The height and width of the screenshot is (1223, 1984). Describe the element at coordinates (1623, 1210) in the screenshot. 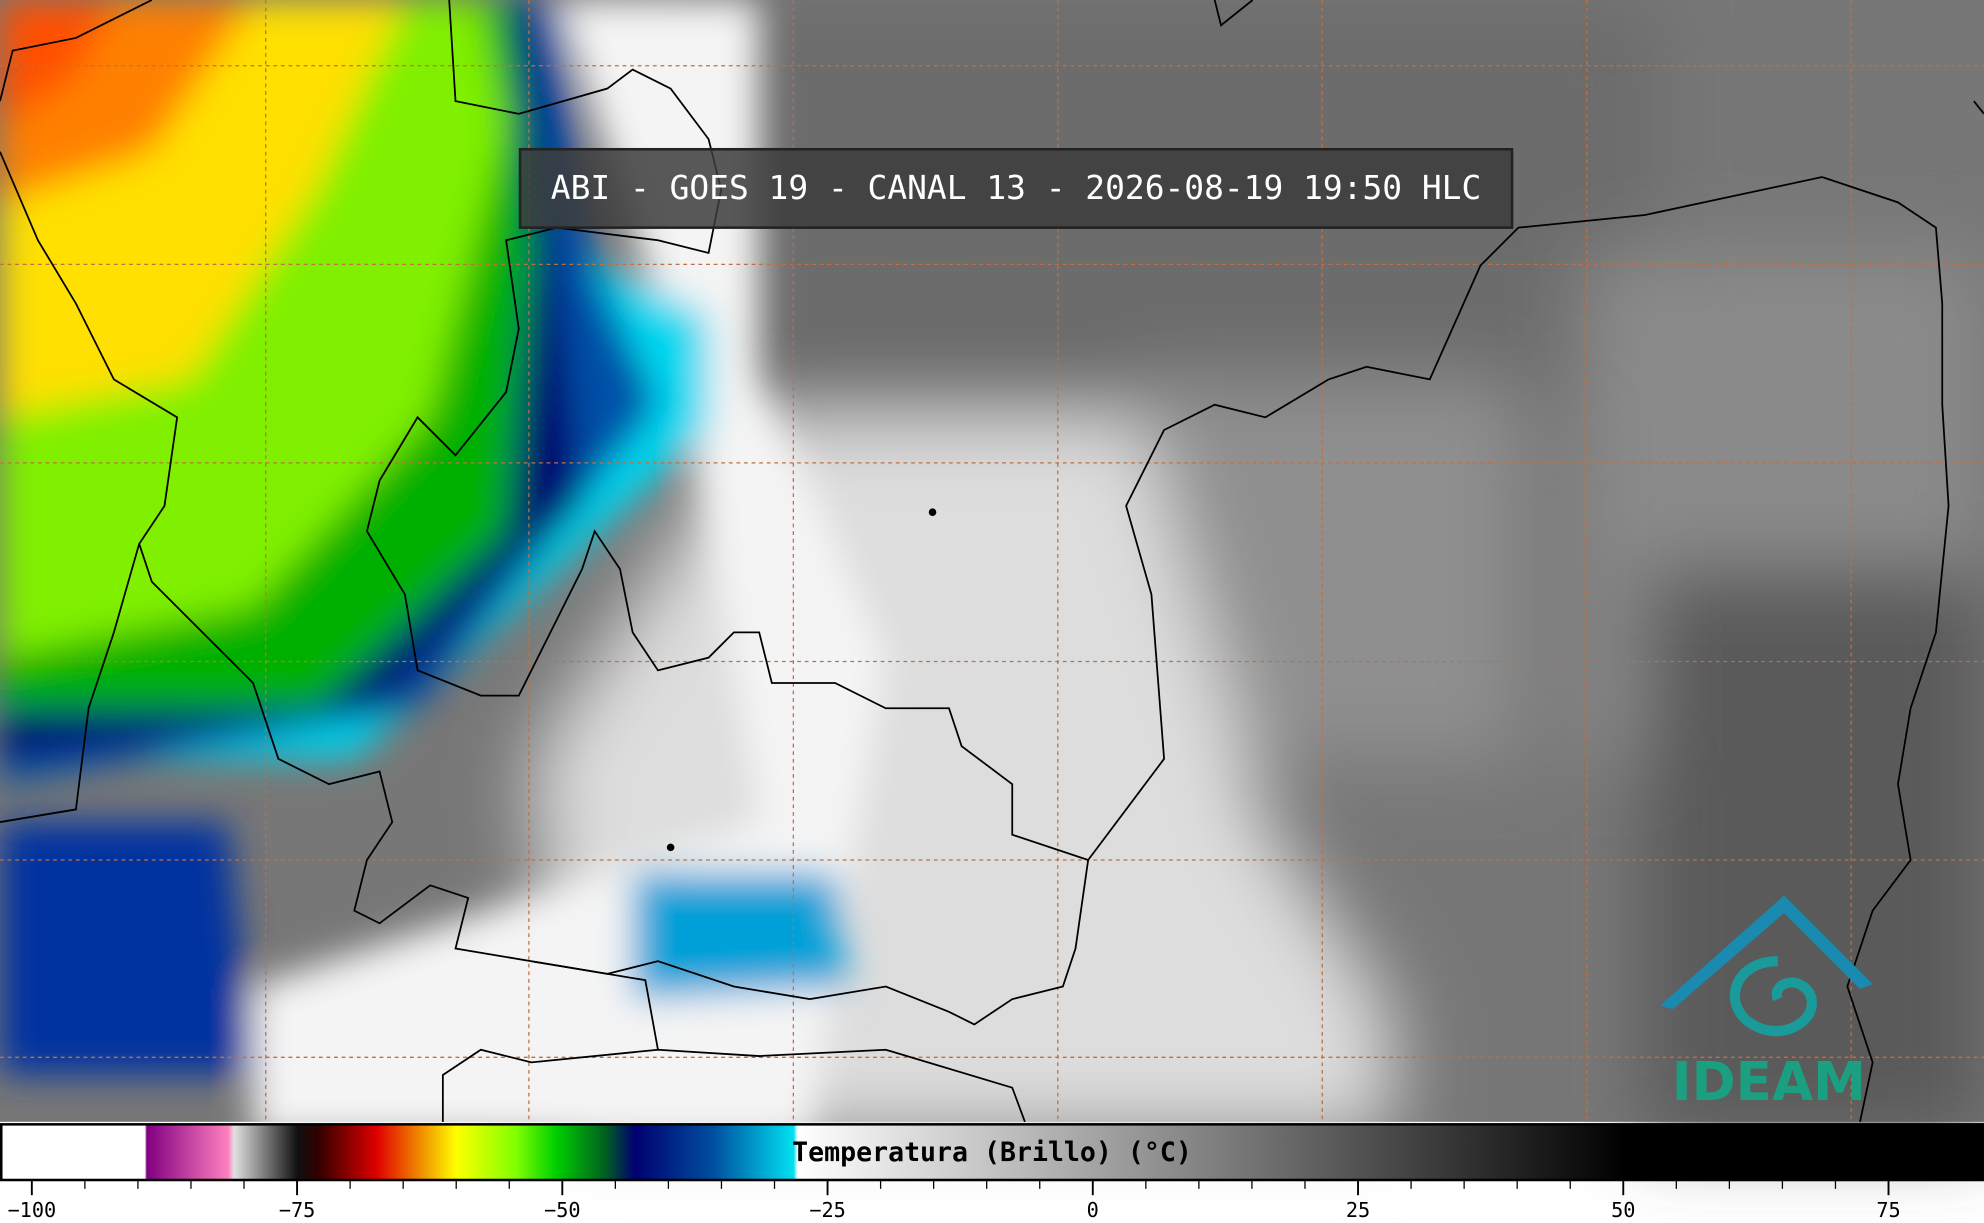

I see `tick-label: 50` at that location.